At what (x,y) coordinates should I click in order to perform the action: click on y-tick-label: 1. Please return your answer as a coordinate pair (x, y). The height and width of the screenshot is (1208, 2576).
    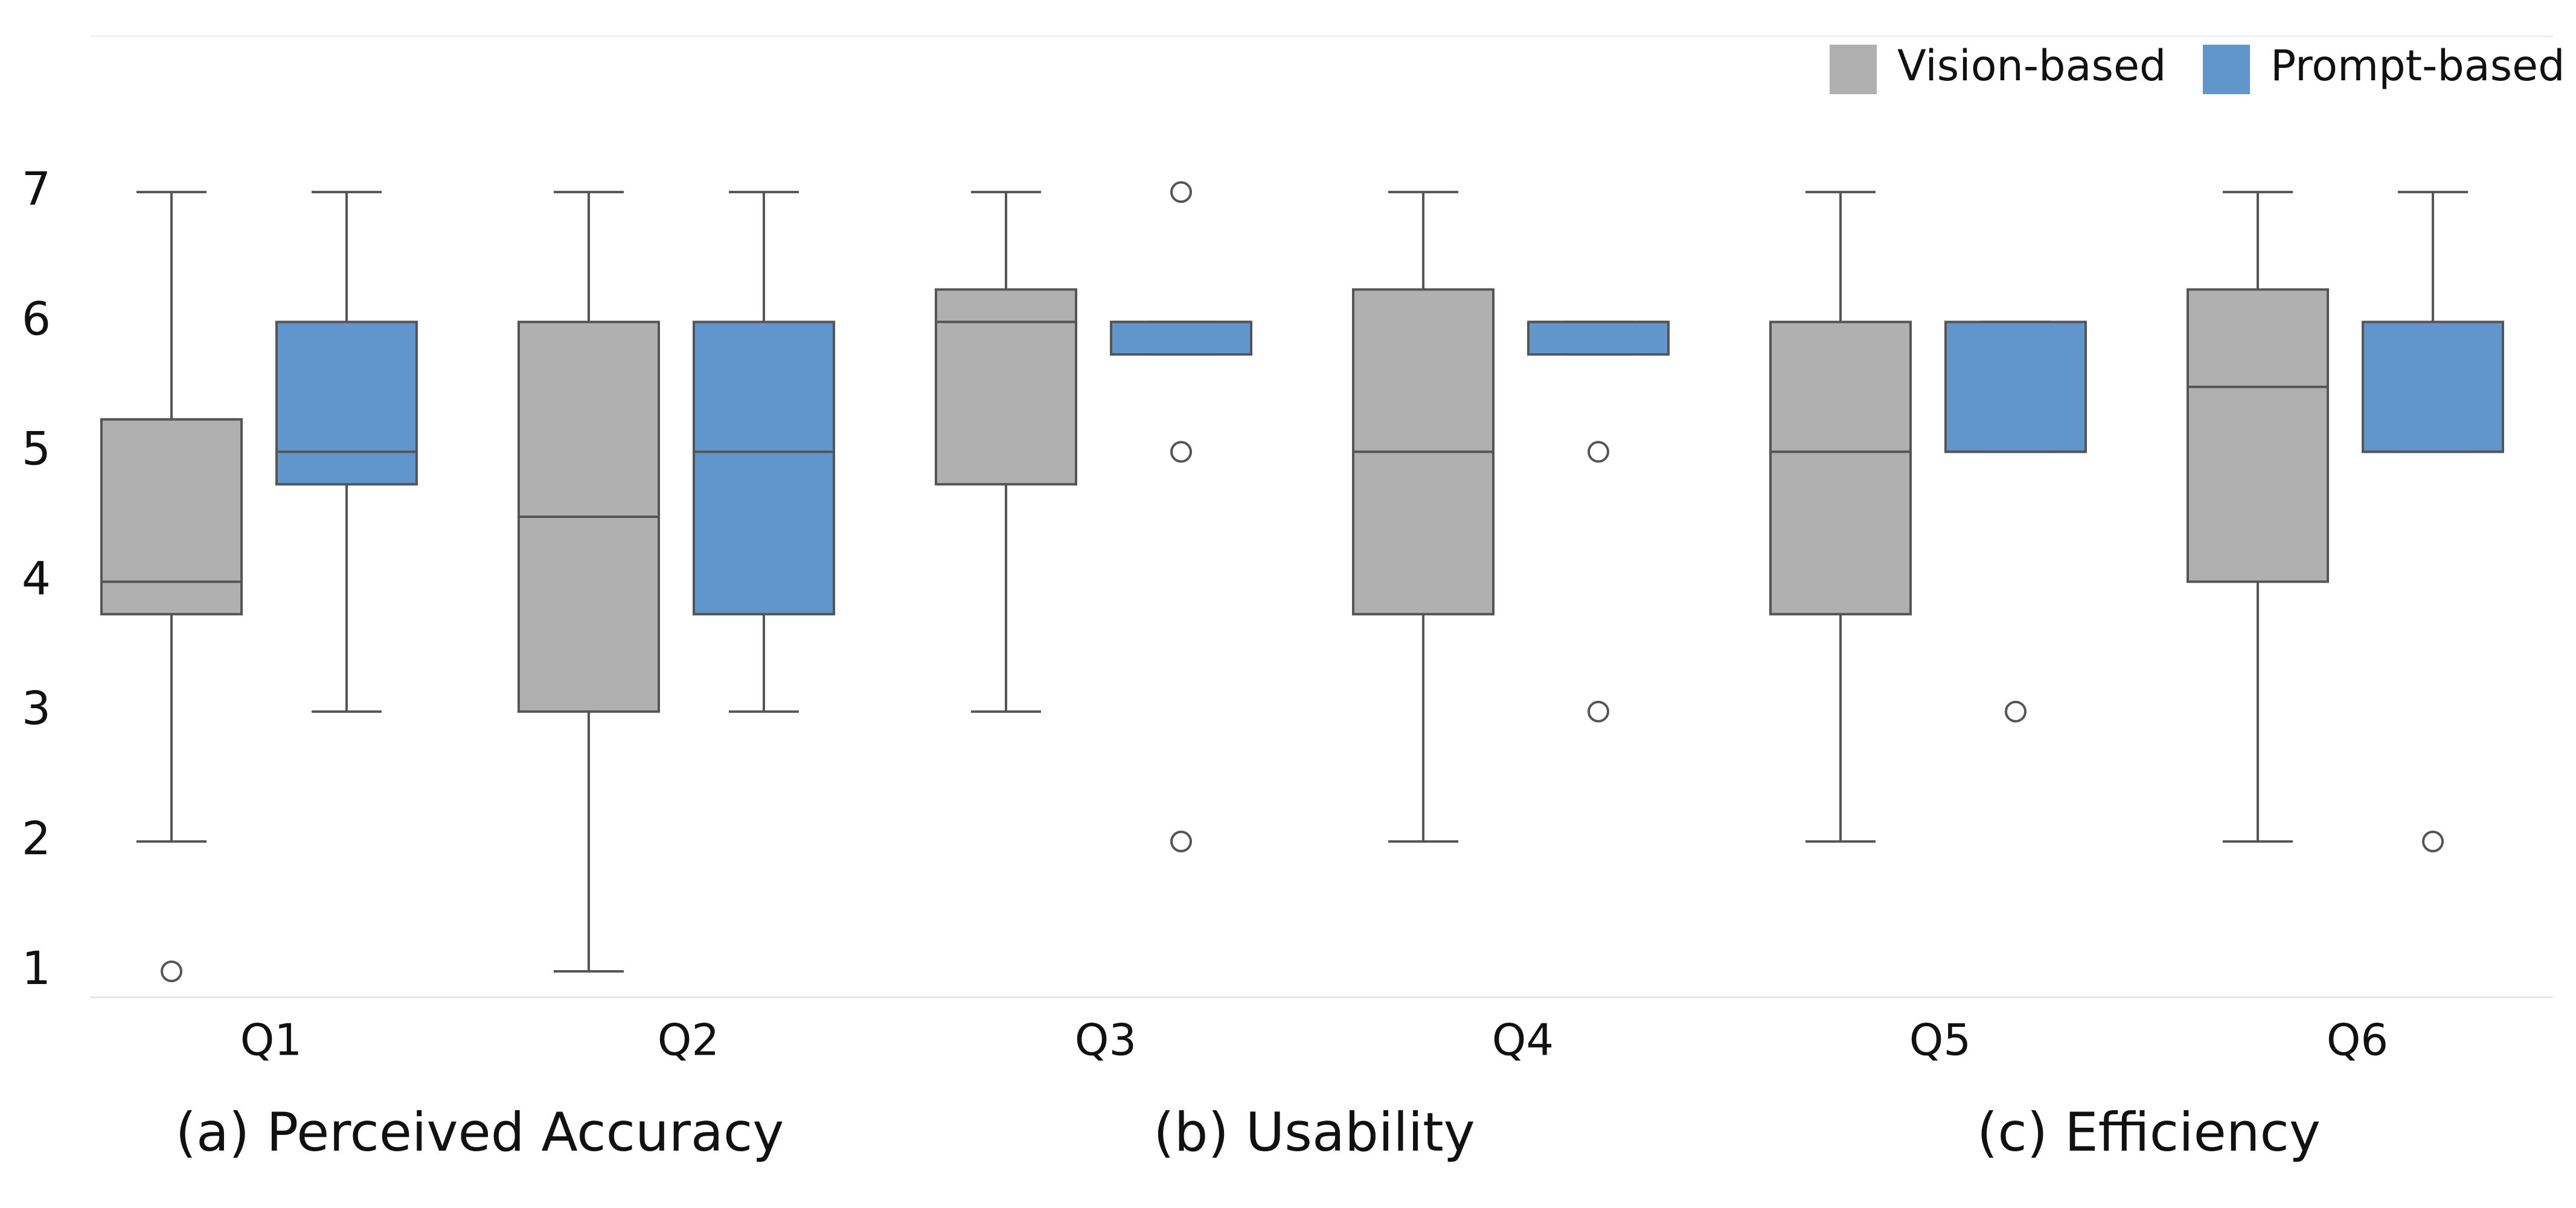
    Looking at the image, I should click on (36, 968).